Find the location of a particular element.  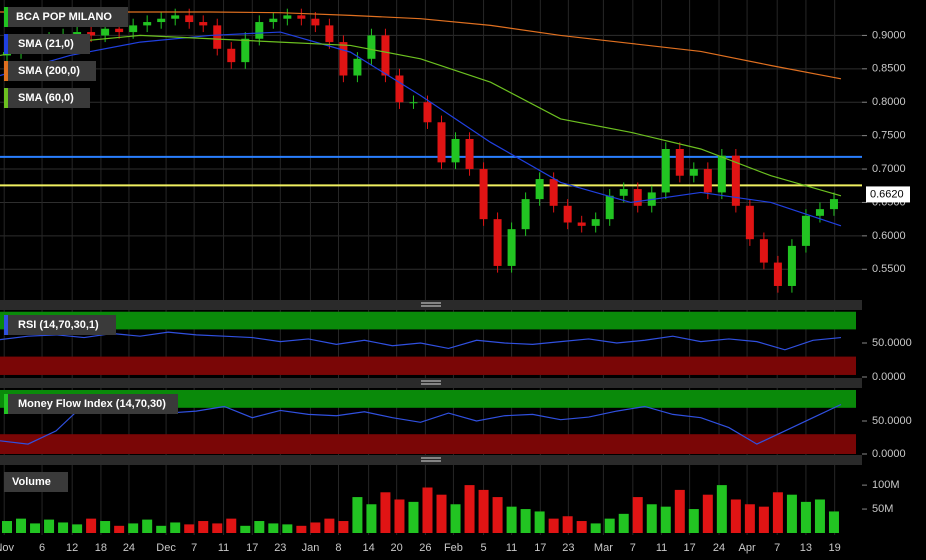

y-tick-label: 0.7000 is located at coordinates (889, 169).